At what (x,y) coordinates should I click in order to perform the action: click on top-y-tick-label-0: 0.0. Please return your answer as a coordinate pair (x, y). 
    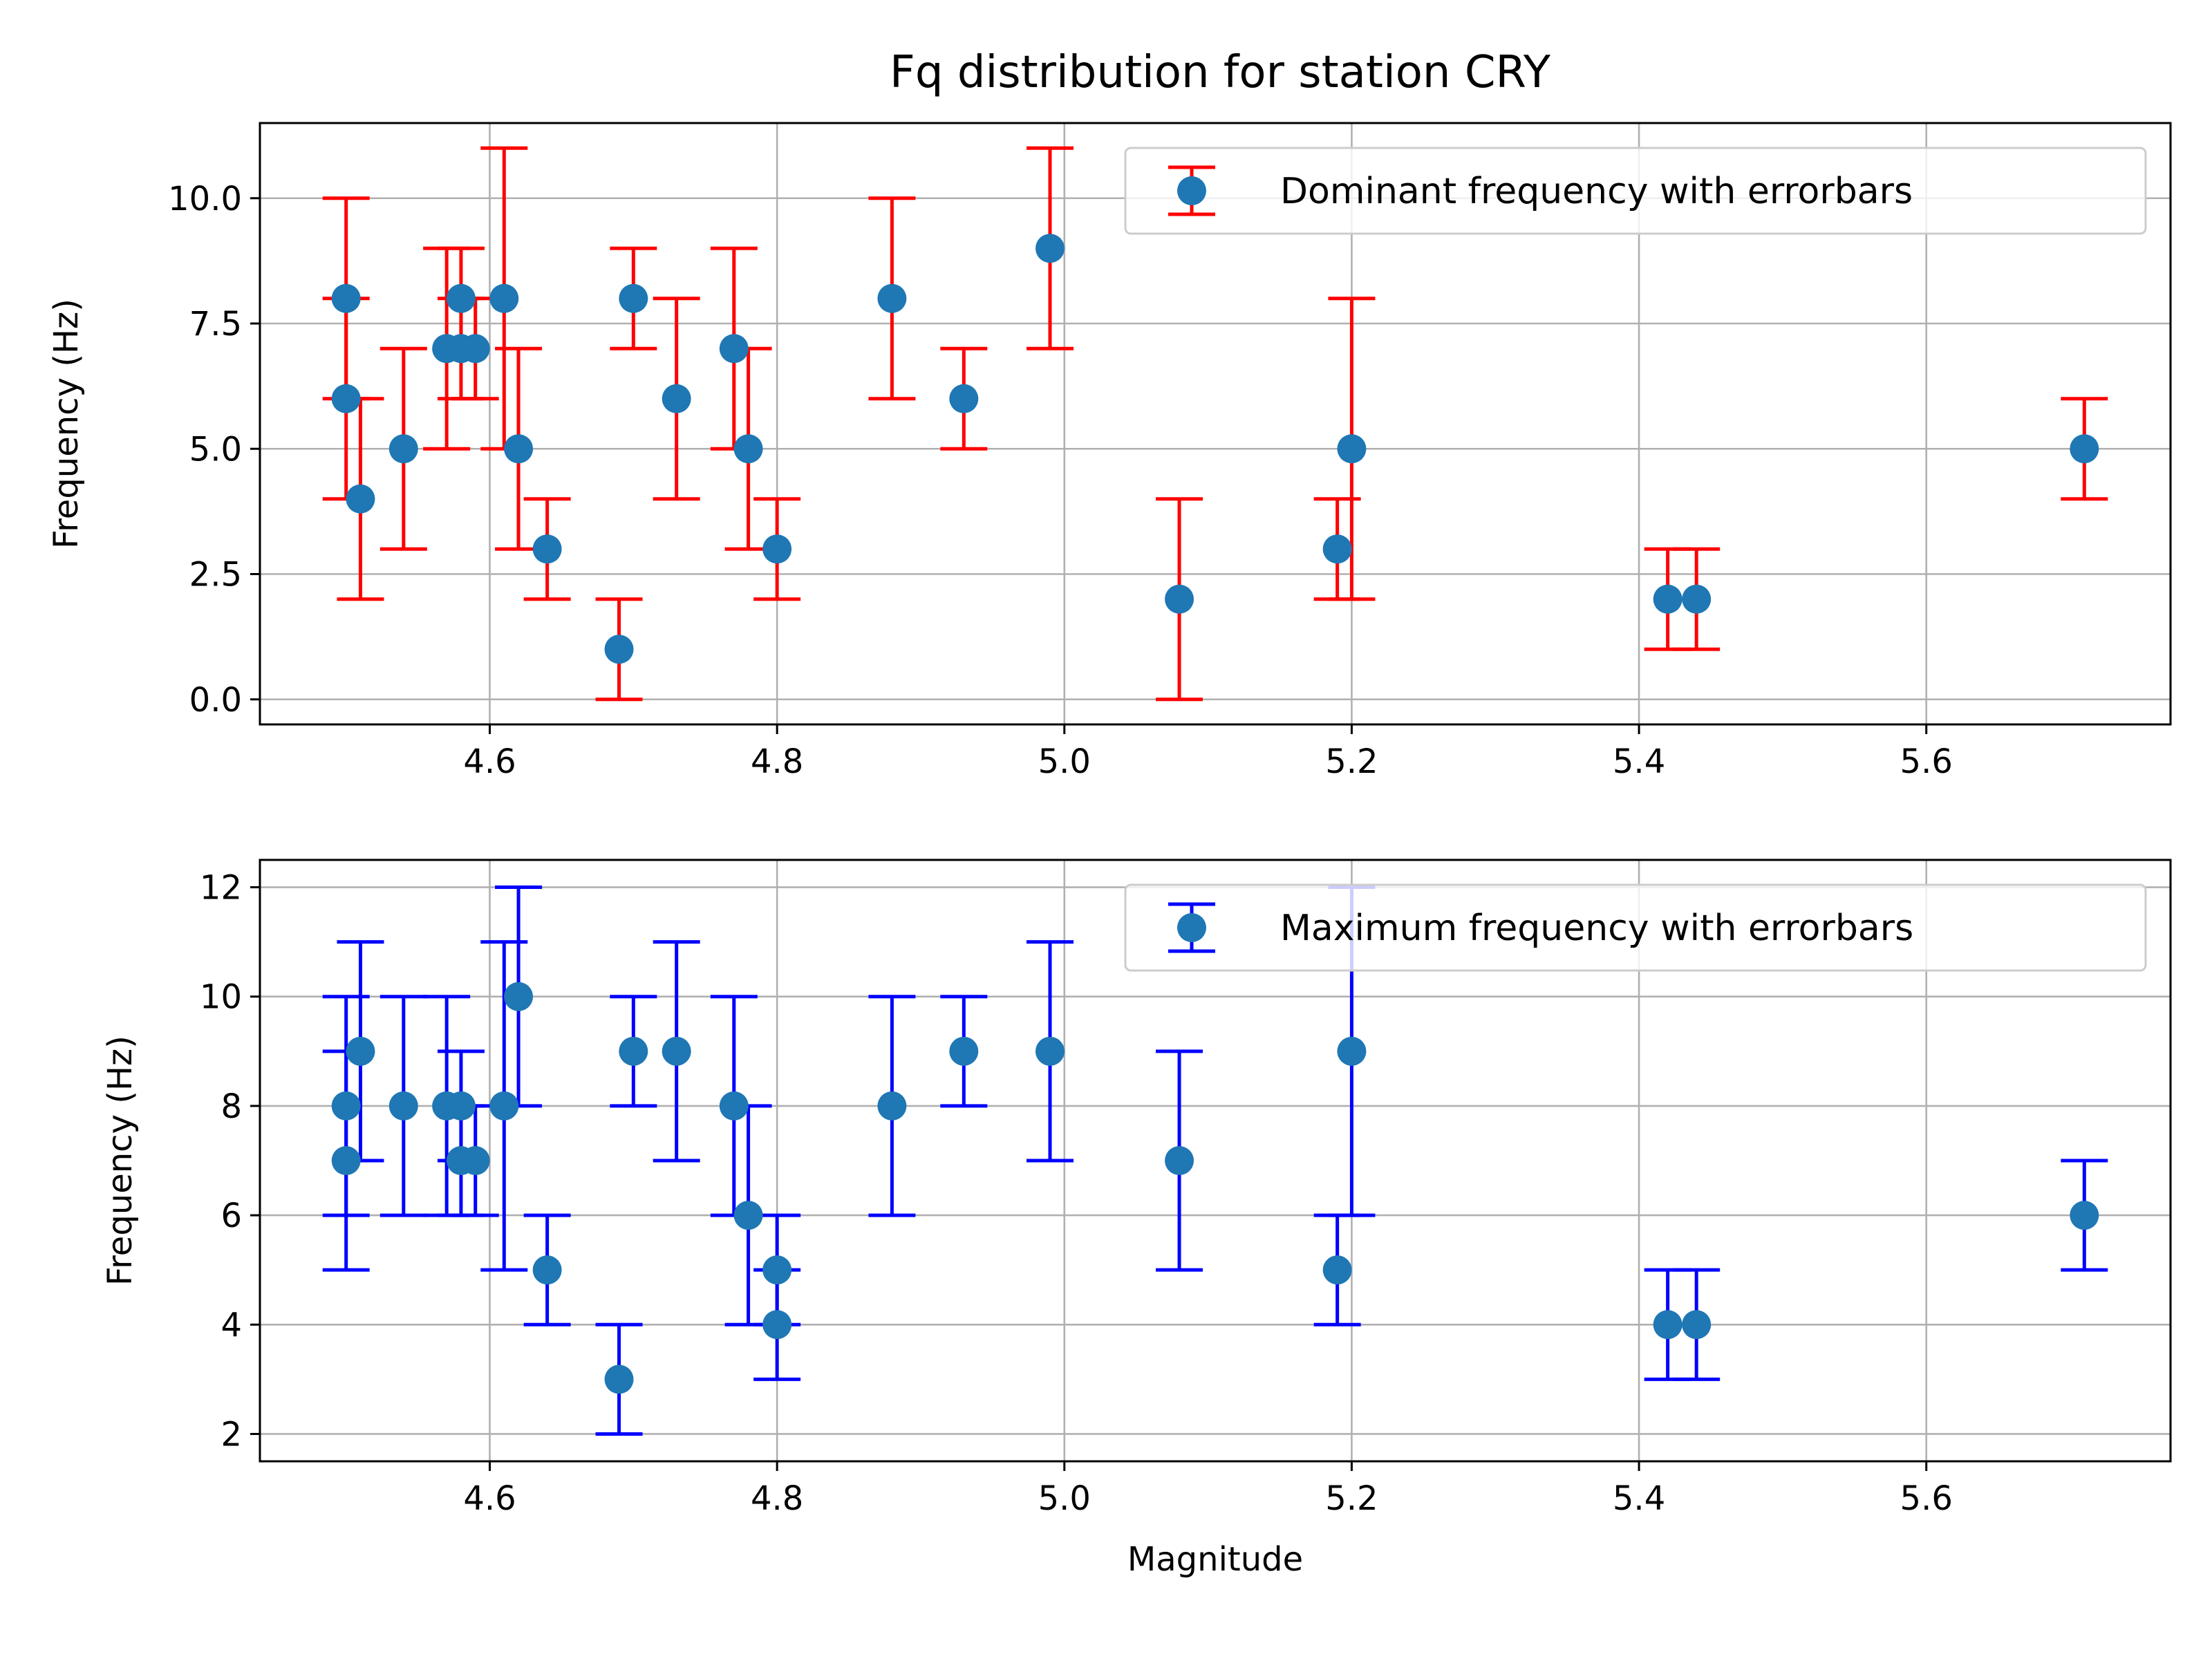
    Looking at the image, I should click on (215, 700).